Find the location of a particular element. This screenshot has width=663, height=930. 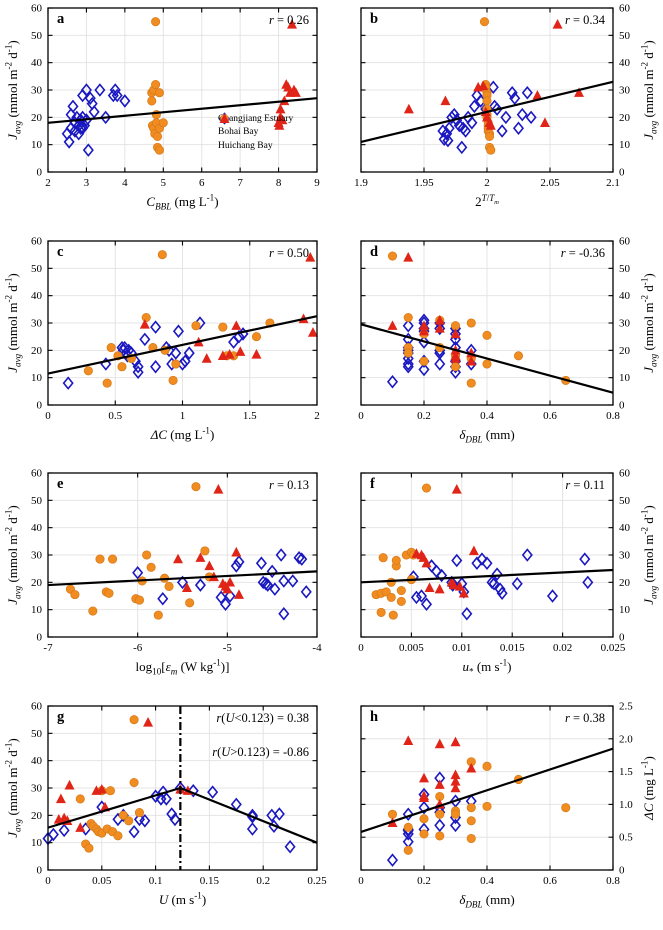

y-tick-label: 2.5 is located at coordinates (626, 706).